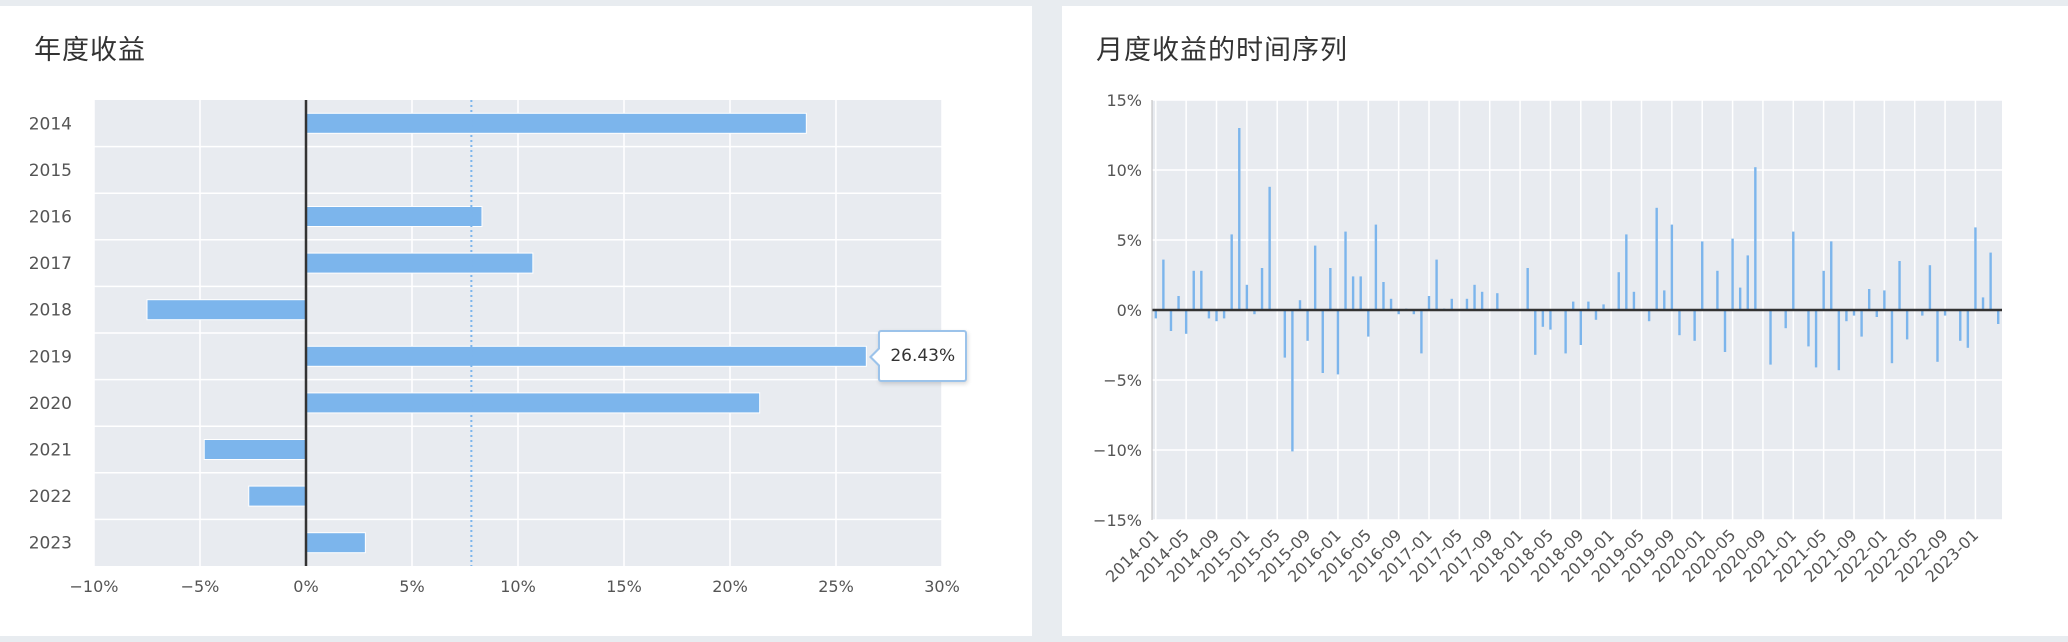  I want to click on y-tick-label: −15%, so click(1117, 520).